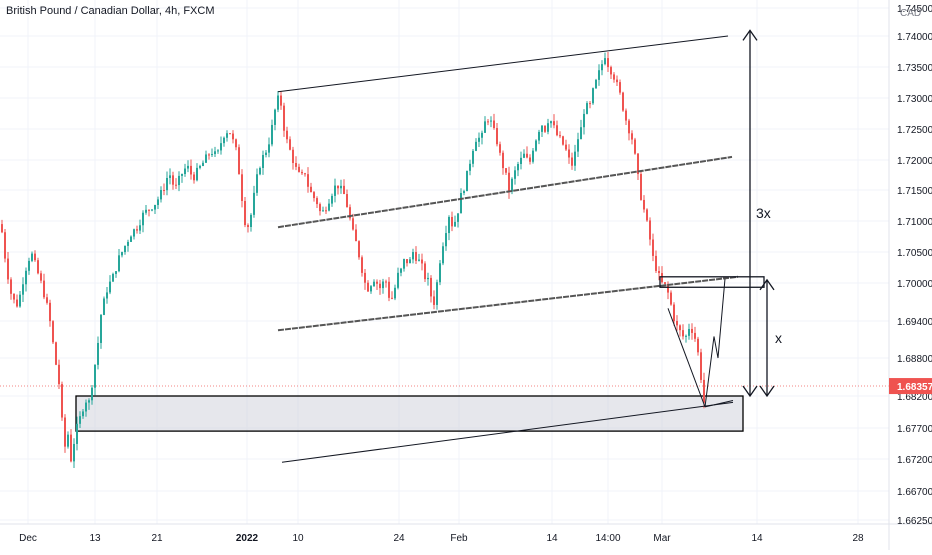 The width and height of the screenshot is (932, 555). Describe the element at coordinates (911, 13) in the screenshot. I see `currency-label: CAD` at that location.